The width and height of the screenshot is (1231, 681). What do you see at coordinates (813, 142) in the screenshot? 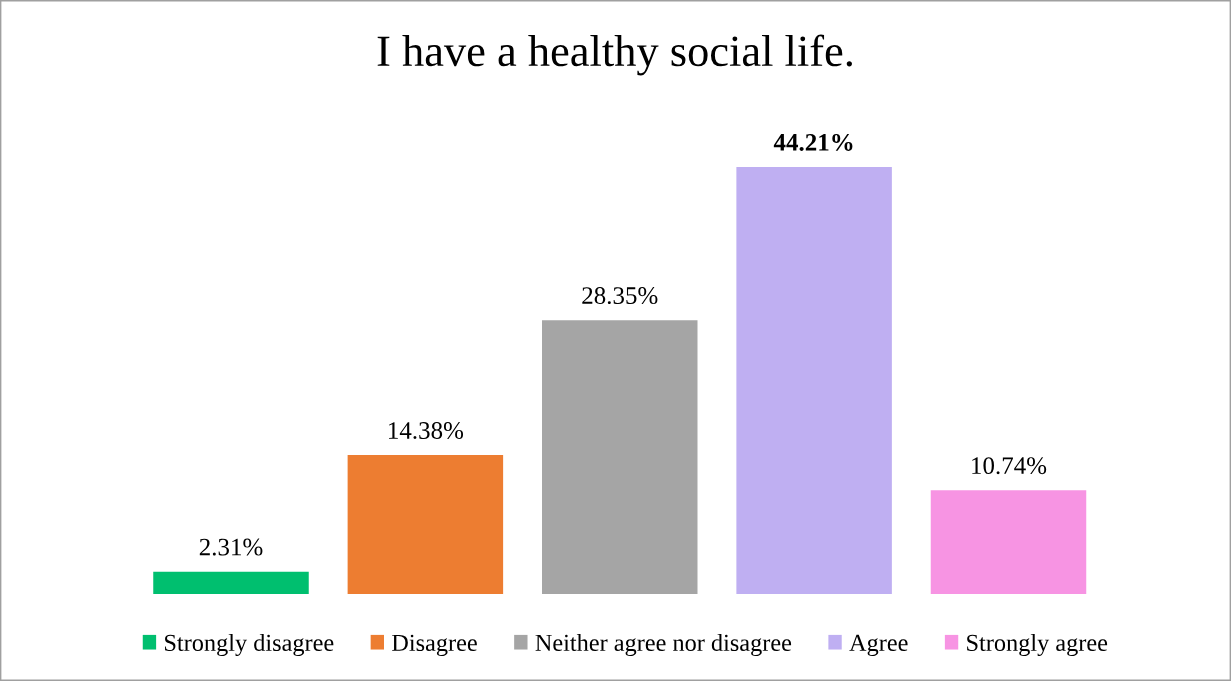
I see `data-label: 44.21%` at bounding box center [813, 142].